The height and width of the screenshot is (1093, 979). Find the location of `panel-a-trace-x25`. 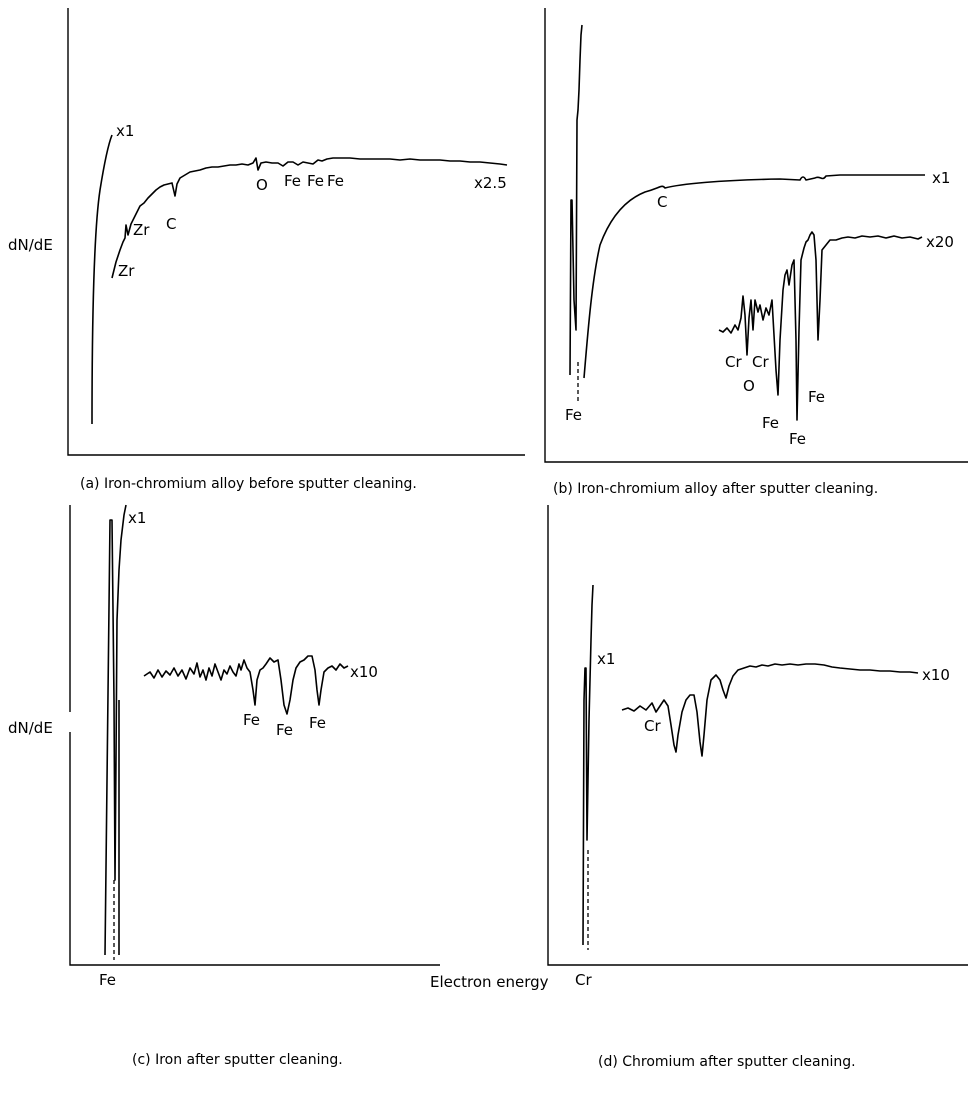

panel-a-trace-x25 is located at coordinates (309, 218).